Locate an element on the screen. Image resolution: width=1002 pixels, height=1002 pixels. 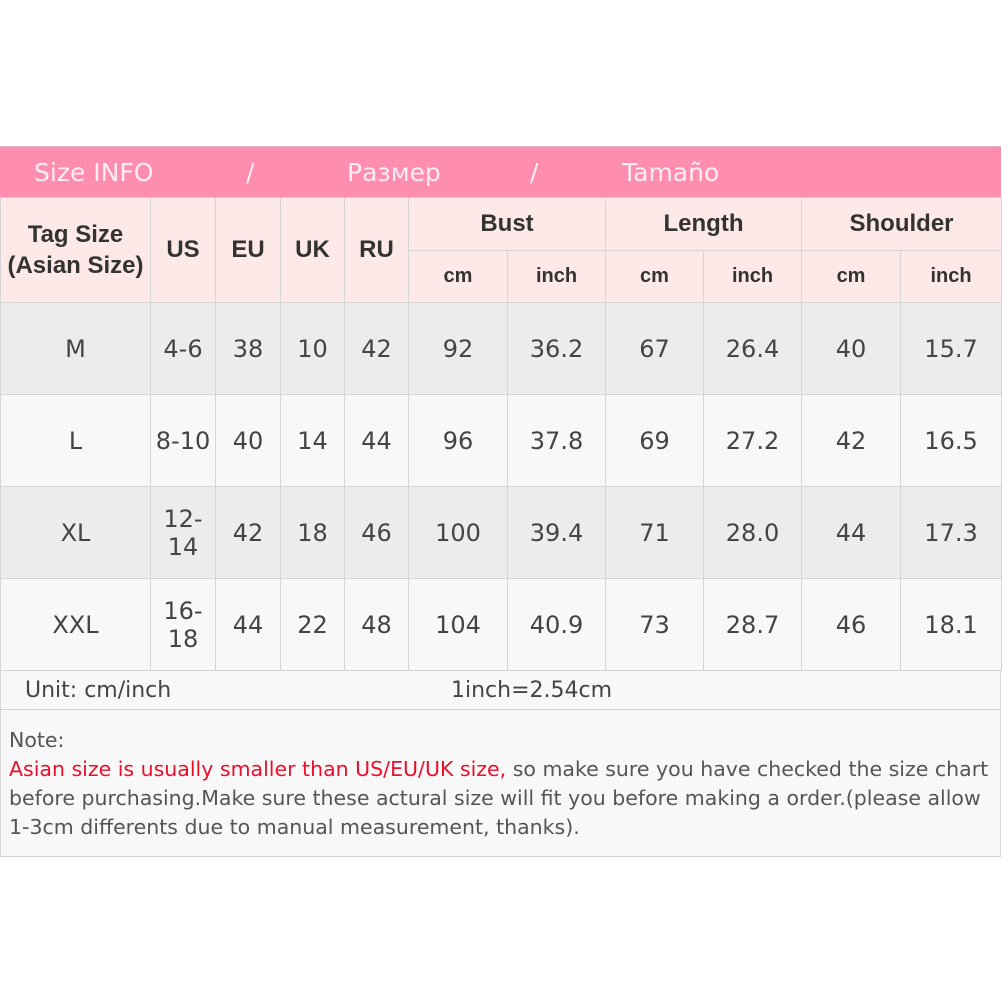
cell-len-in: 26.4 is located at coordinates (752, 348).